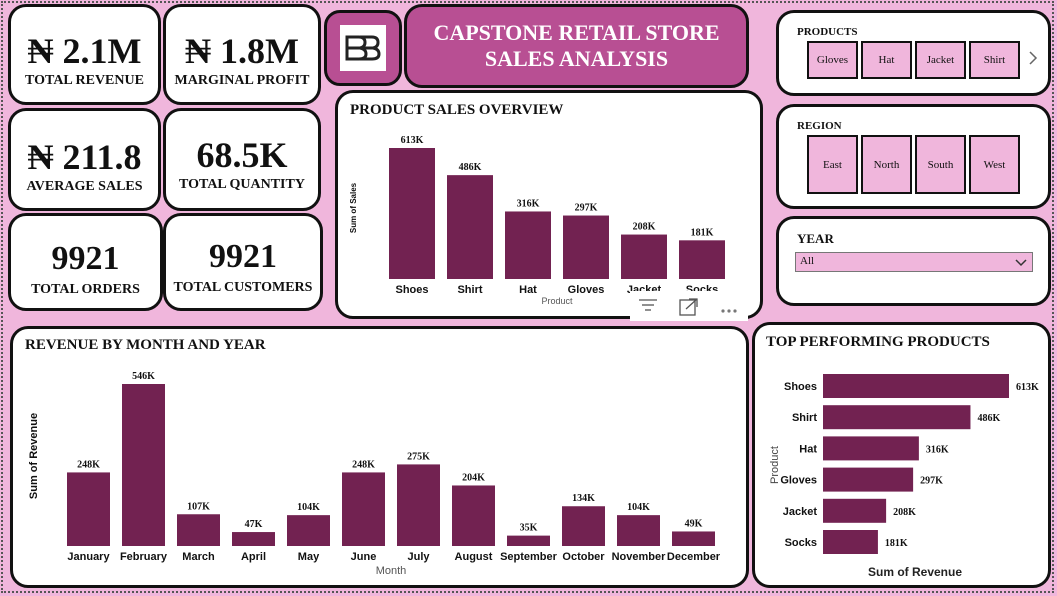  I want to click on chip-region-west: West, so click(994, 164).